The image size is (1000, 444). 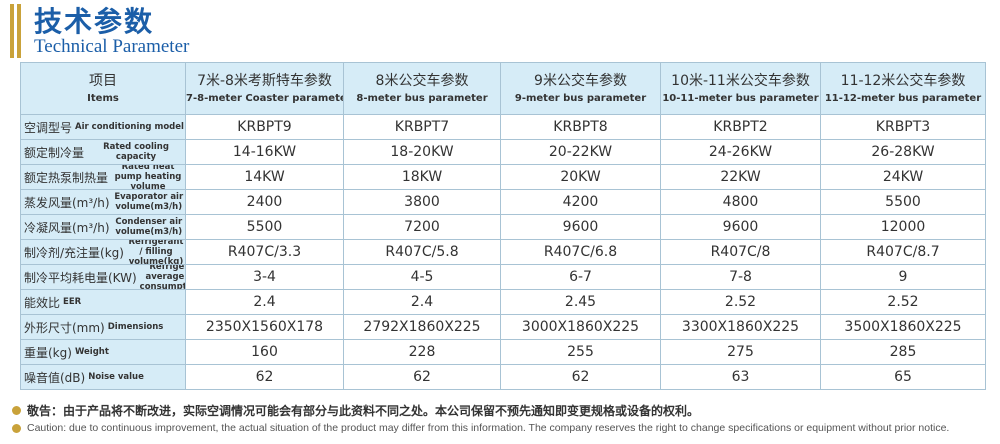 I want to click on label-zh: 噪音值(dB), so click(x=55, y=377).